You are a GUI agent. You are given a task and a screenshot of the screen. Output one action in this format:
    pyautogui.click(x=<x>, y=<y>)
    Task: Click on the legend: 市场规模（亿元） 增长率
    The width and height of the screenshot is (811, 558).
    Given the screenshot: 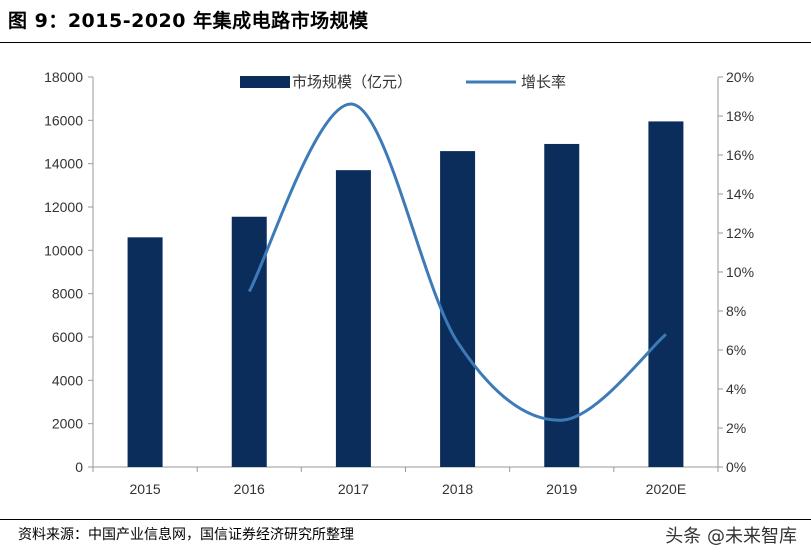 What is the action you would take?
    pyautogui.click(x=403, y=82)
    